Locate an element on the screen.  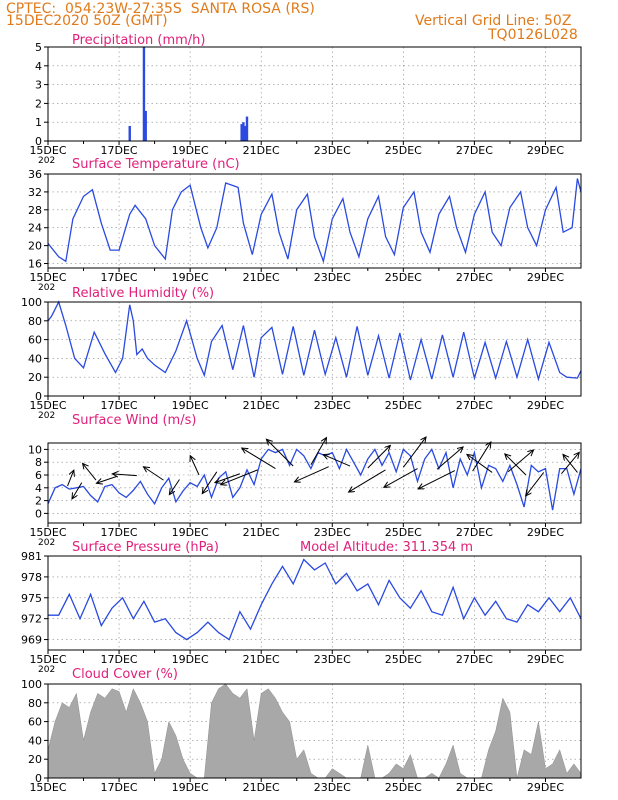
y-tick-label: 24 is located at coordinates (35, 228).